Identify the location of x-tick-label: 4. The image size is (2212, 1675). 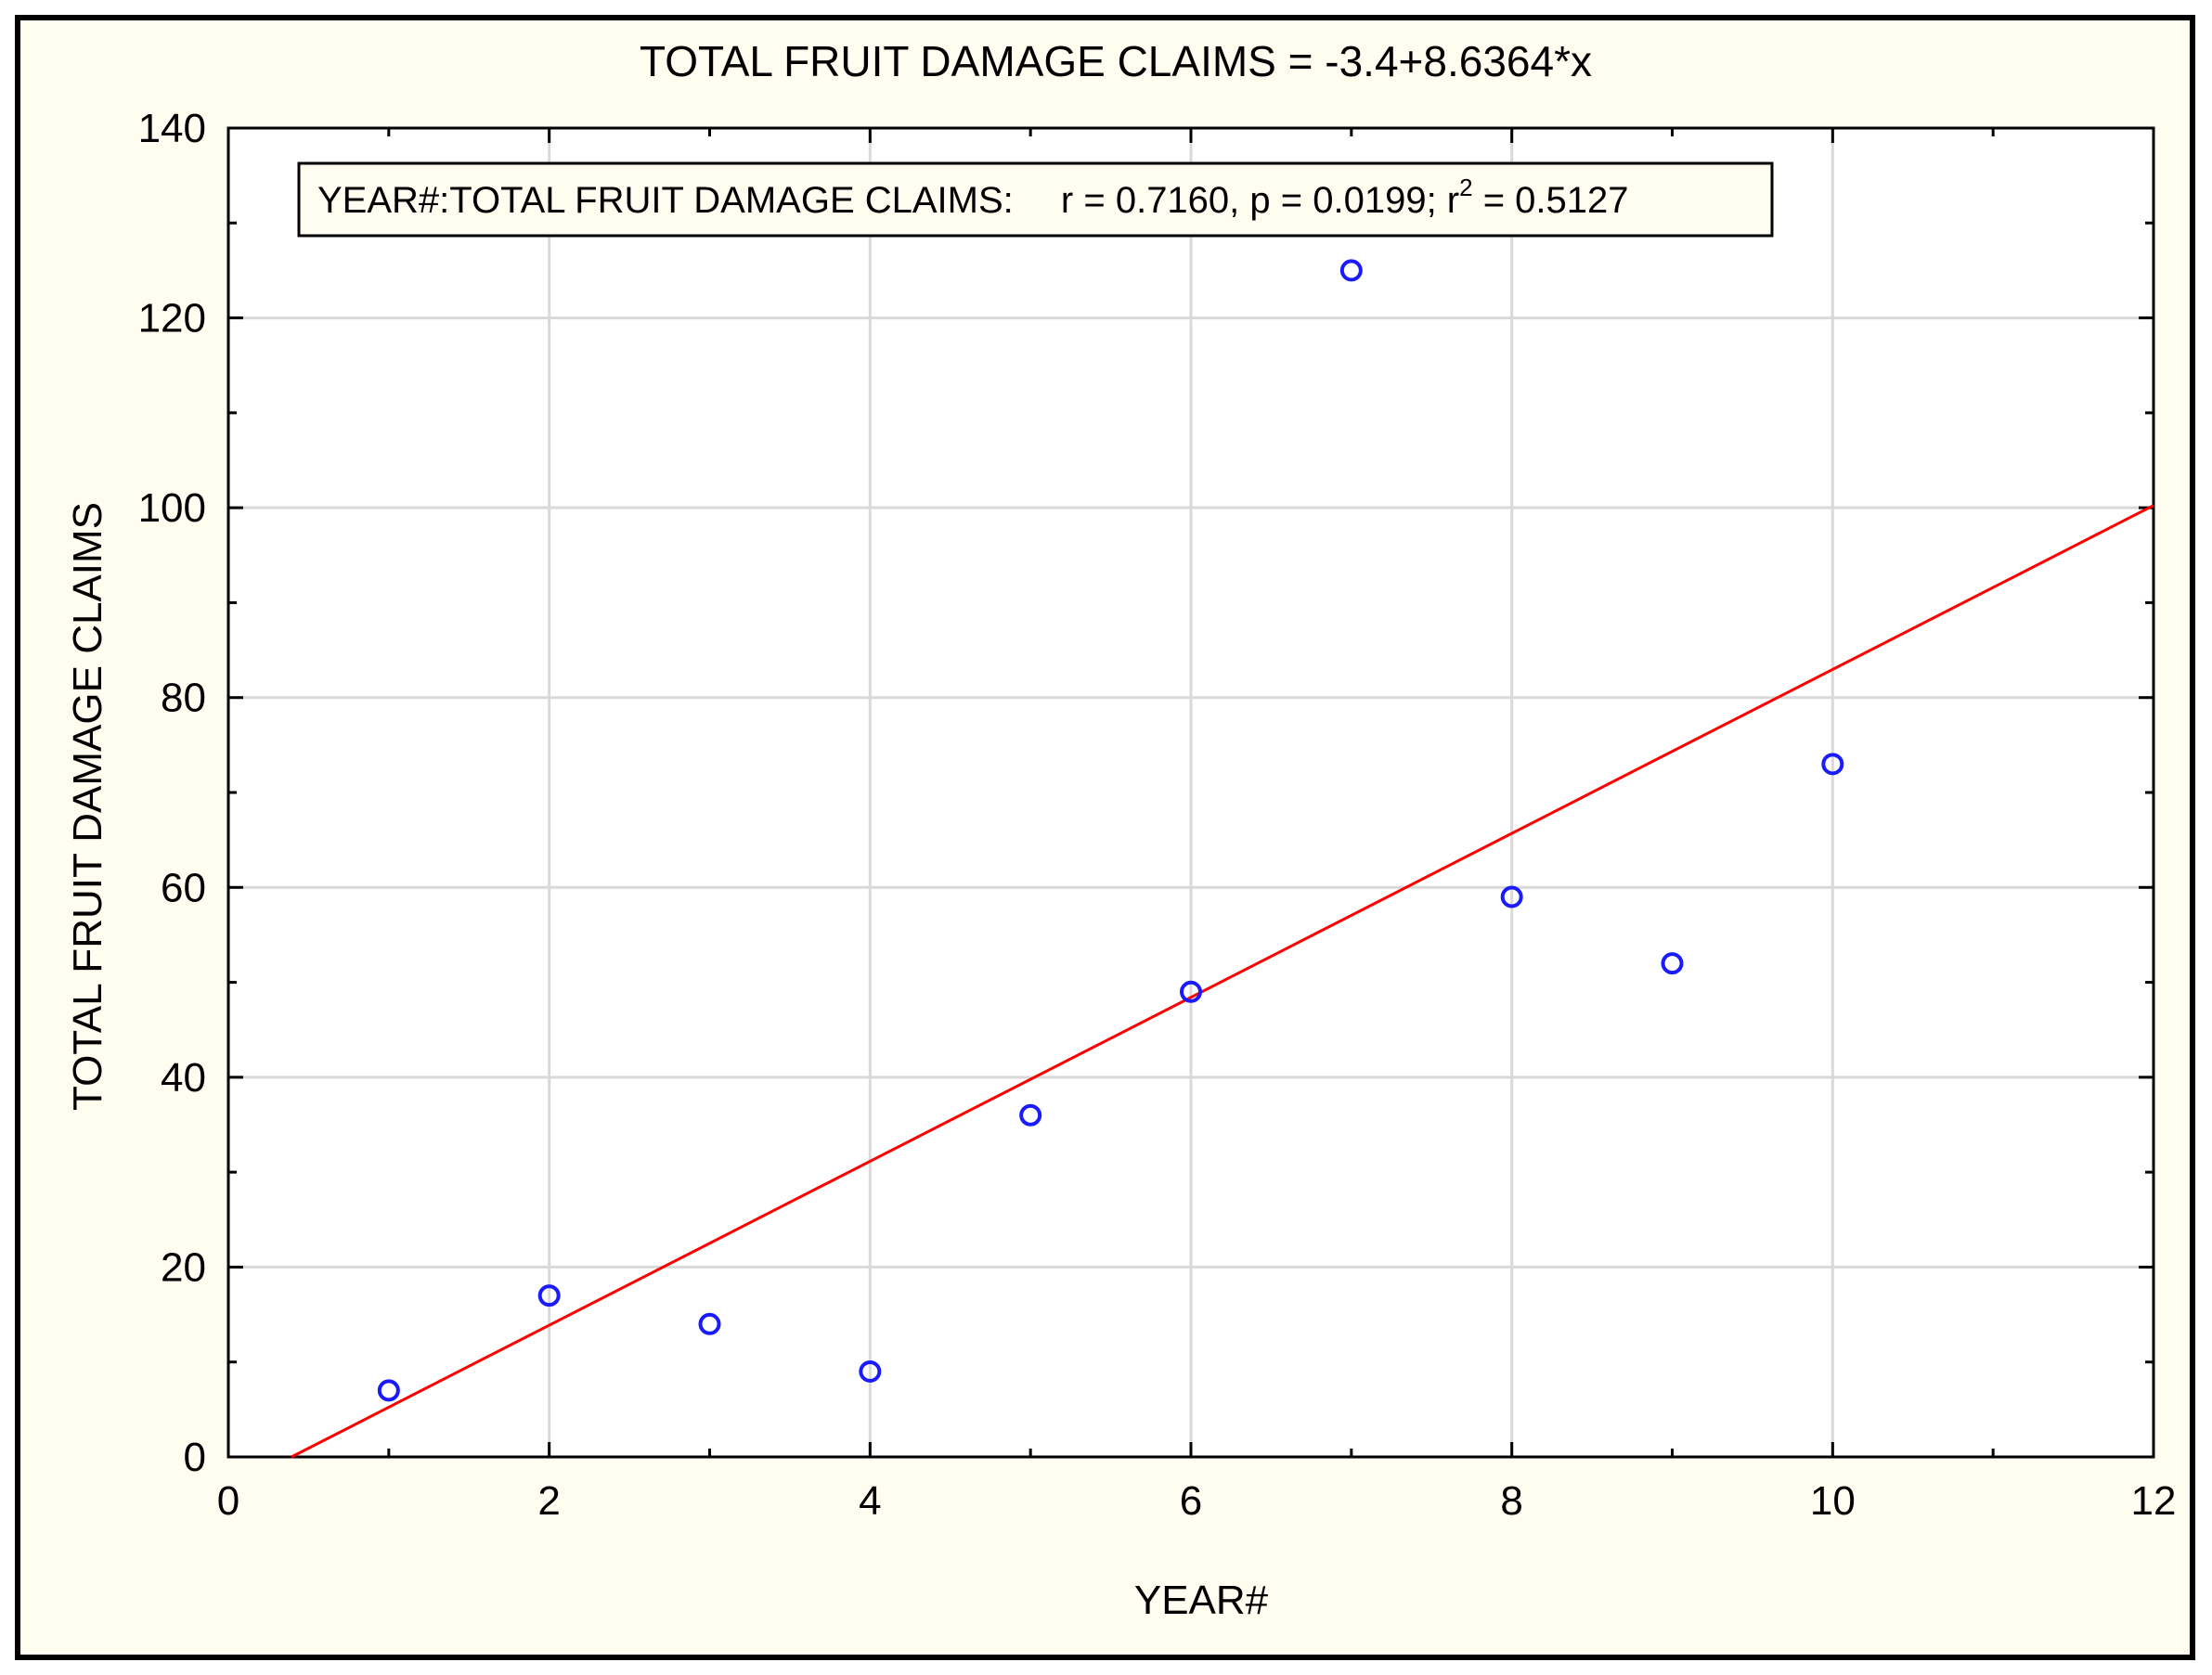
(870, 1501).